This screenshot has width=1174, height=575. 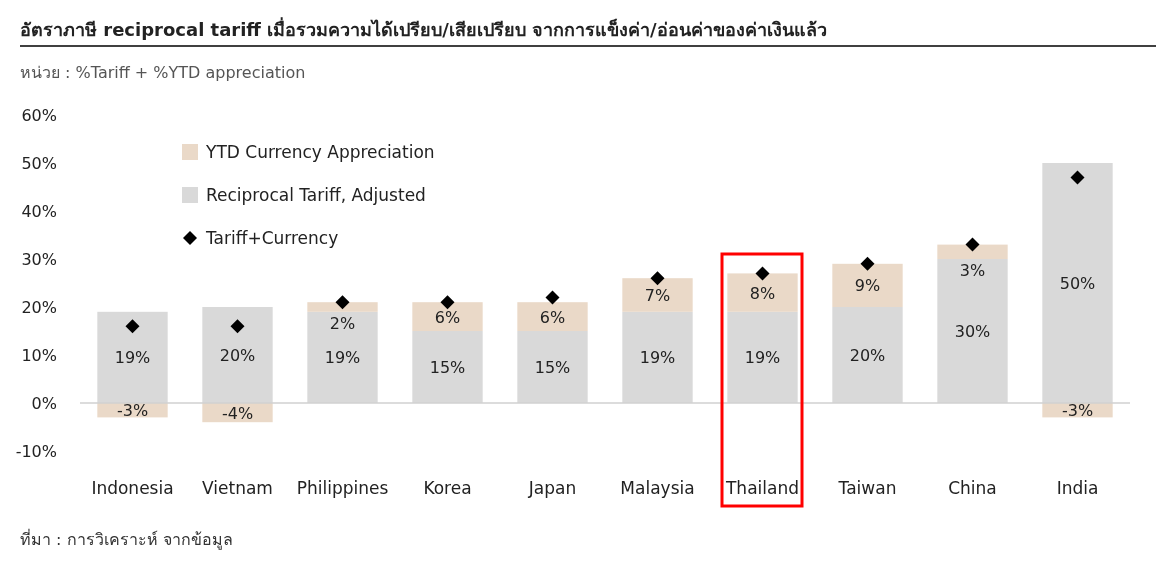 What do you see at coordinates (44, 403) in the screenshot?
I see `y-tick-label: 0%` at bounding box center [44, 403].